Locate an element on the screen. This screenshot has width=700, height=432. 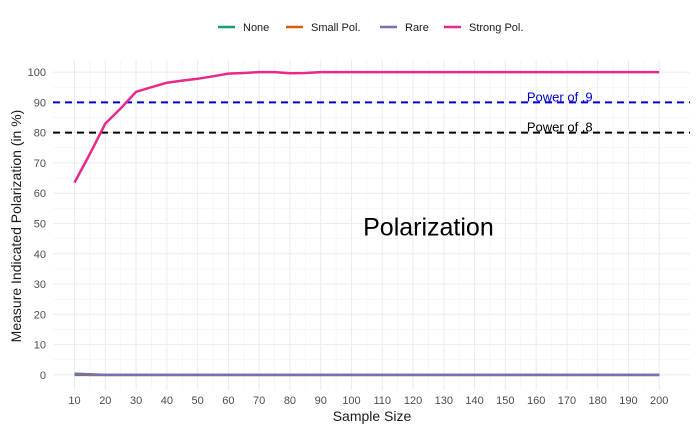
y-tick-label: 0 is located at coordinates (43, 376).